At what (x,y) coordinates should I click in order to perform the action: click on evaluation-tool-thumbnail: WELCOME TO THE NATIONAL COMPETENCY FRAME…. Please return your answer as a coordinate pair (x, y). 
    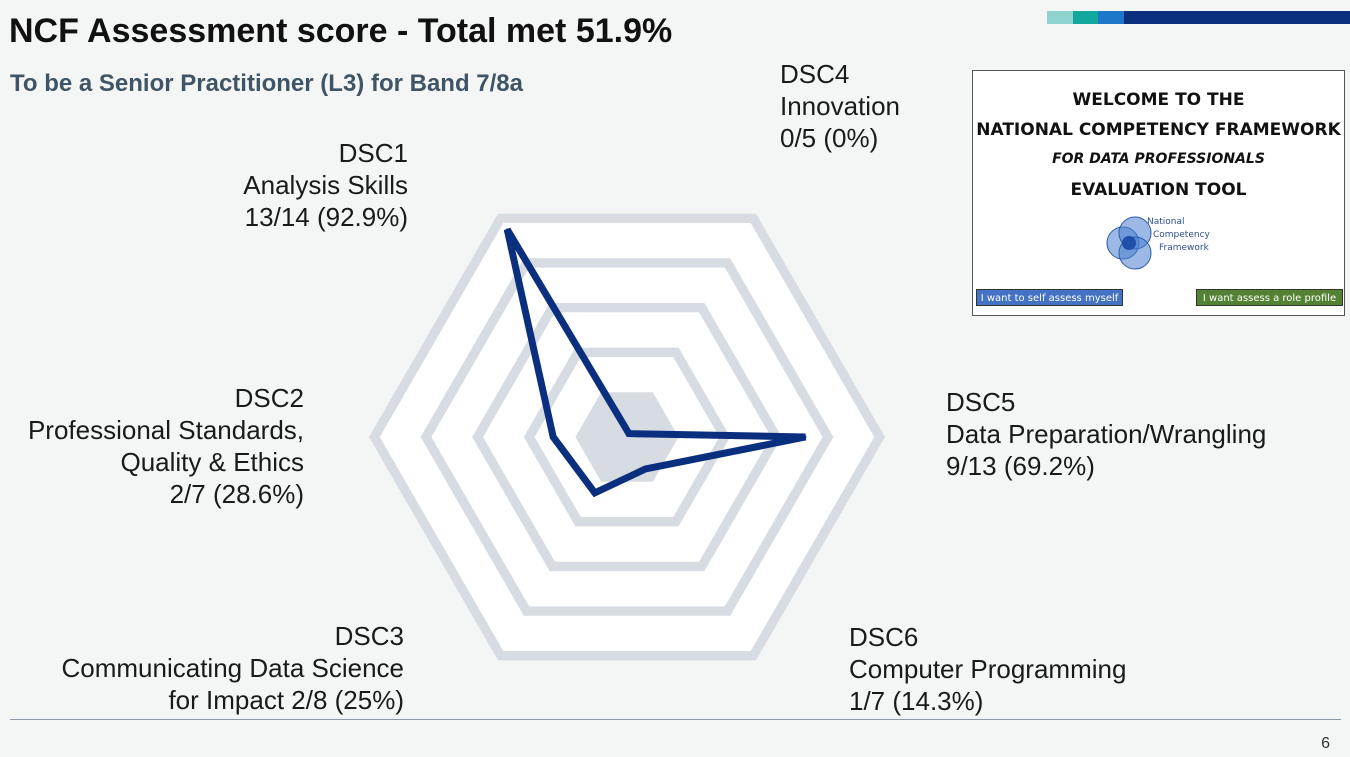
    Looking at the image, I should click on (1158, 193).